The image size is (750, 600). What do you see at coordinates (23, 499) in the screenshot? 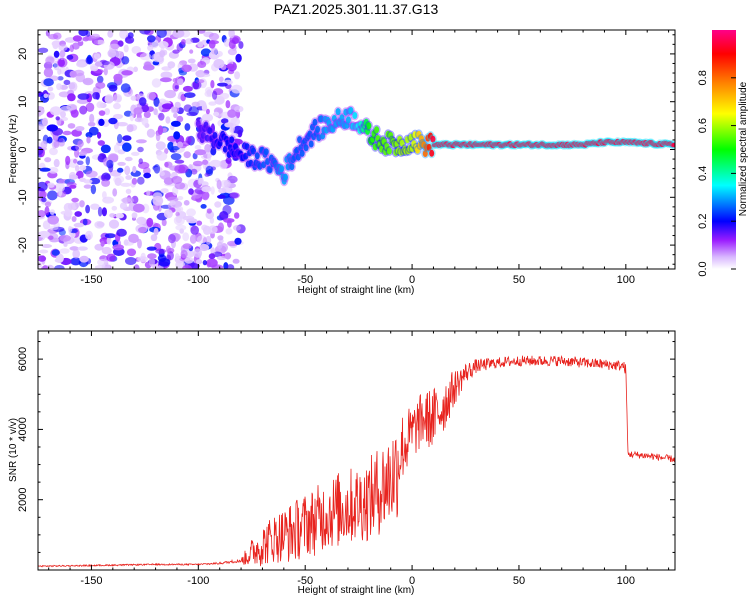
I see `y-tick-label: 2000` at bounding box center [23, 499].